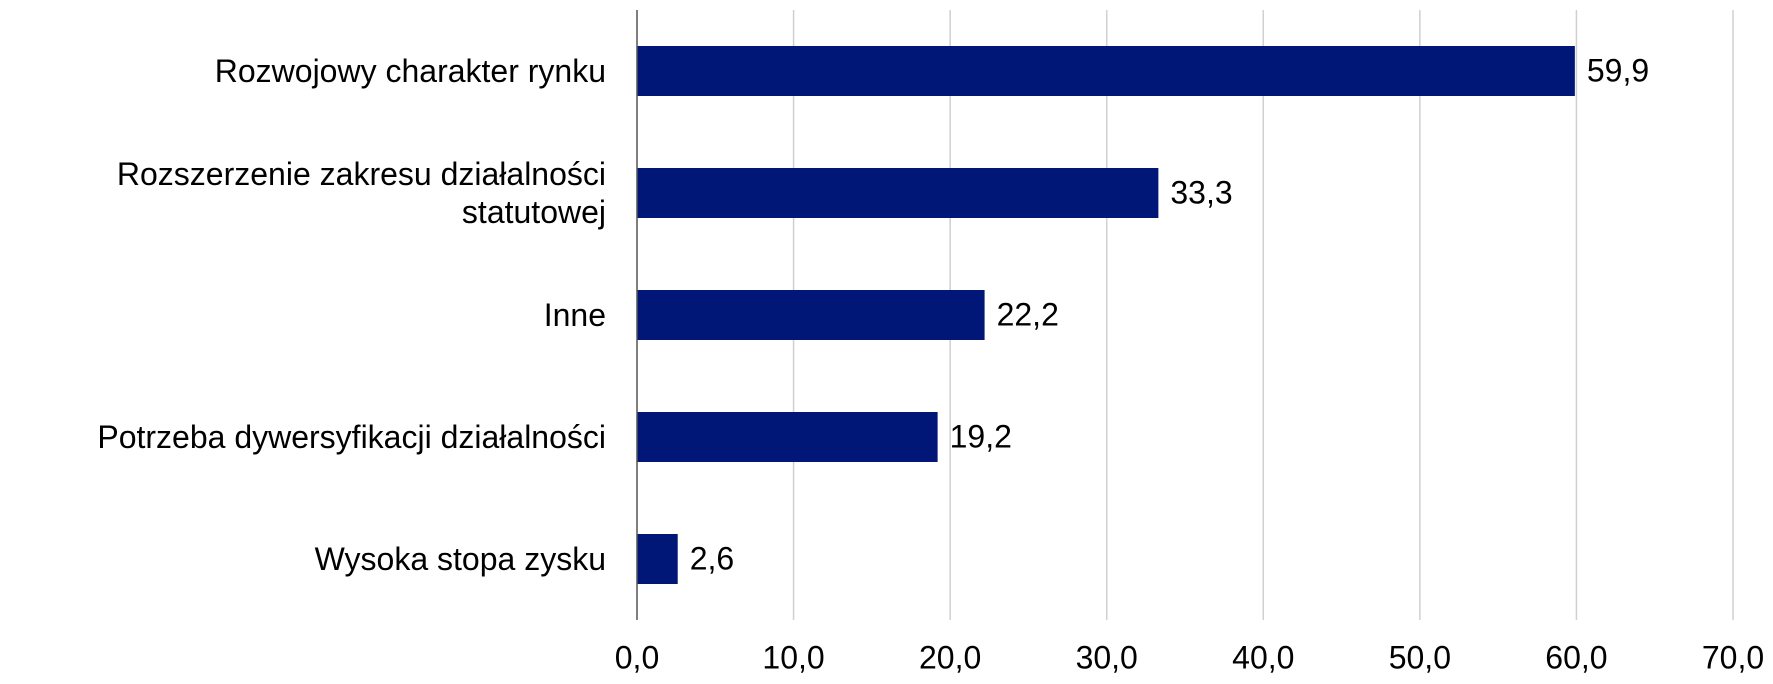 This screenshot has height=684, width=1773. I want to click on x-tick-label: 60,0, so click(1576, 657).